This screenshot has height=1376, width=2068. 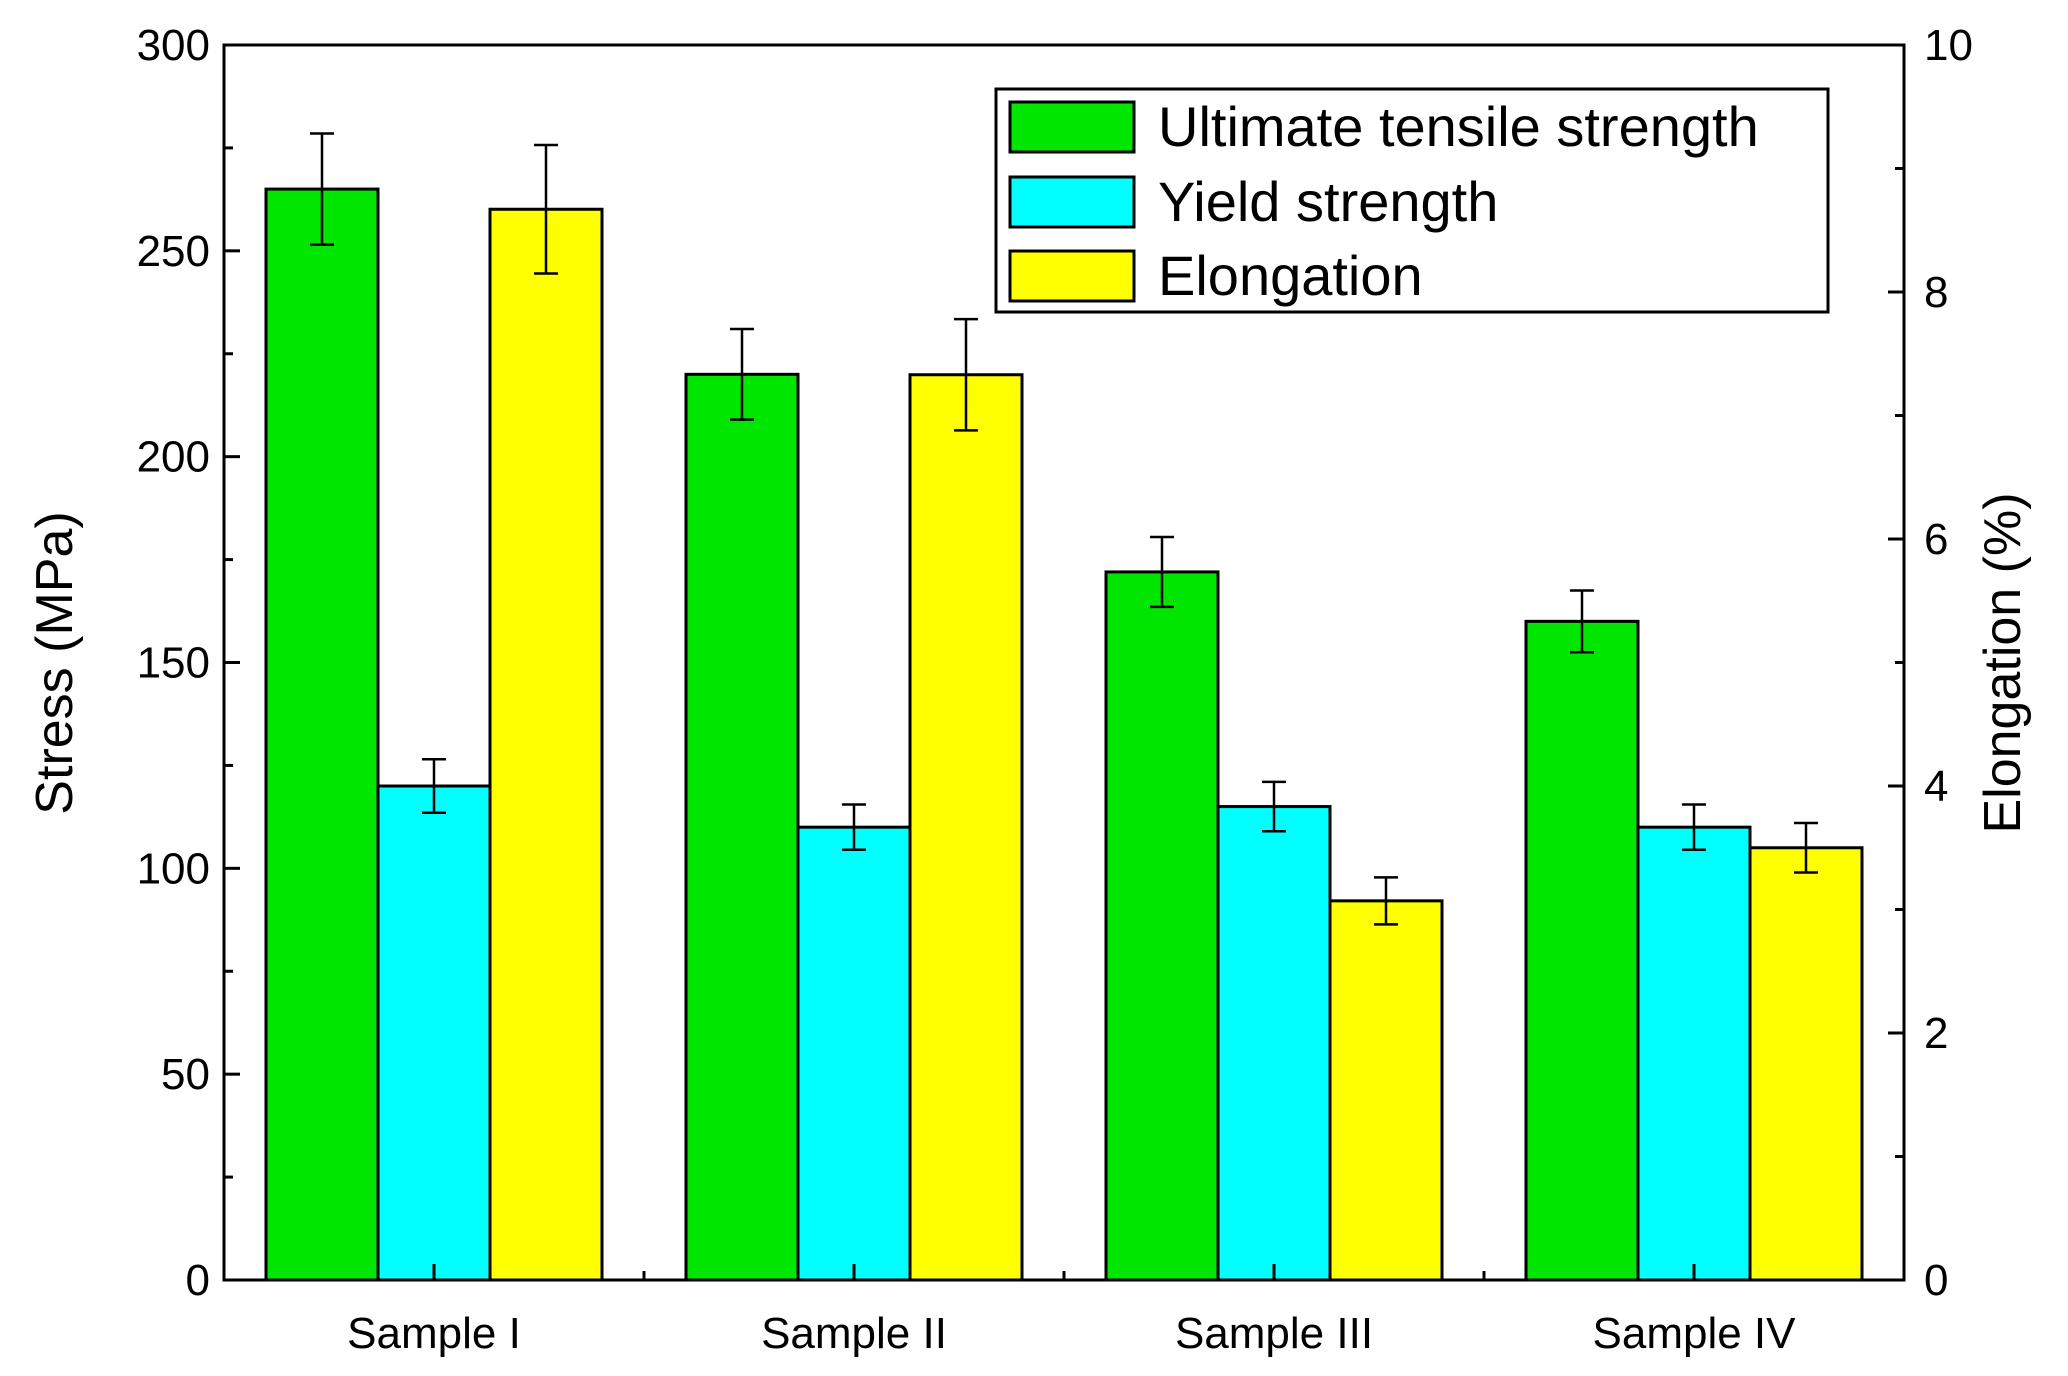 I want to click on y-tick-label: 100, so click(x=173, y=868).